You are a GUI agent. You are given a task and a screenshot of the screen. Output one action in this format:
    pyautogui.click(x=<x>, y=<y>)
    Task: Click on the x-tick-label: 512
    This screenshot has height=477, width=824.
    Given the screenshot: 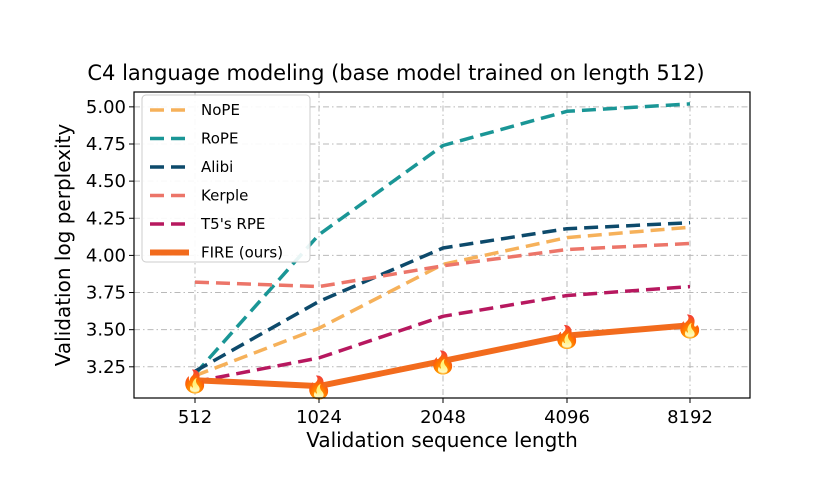 What is the action you would take?
    pyautogui.click(x=195, y=417)
    